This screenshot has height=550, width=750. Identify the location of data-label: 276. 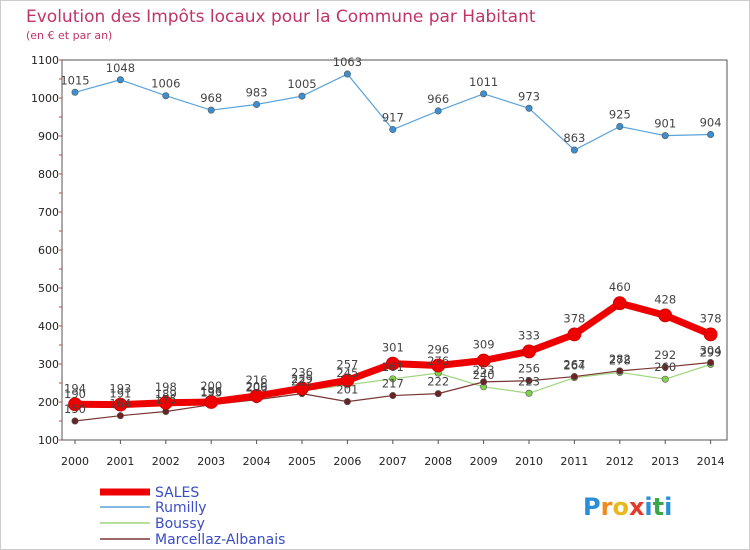
(438, 361).